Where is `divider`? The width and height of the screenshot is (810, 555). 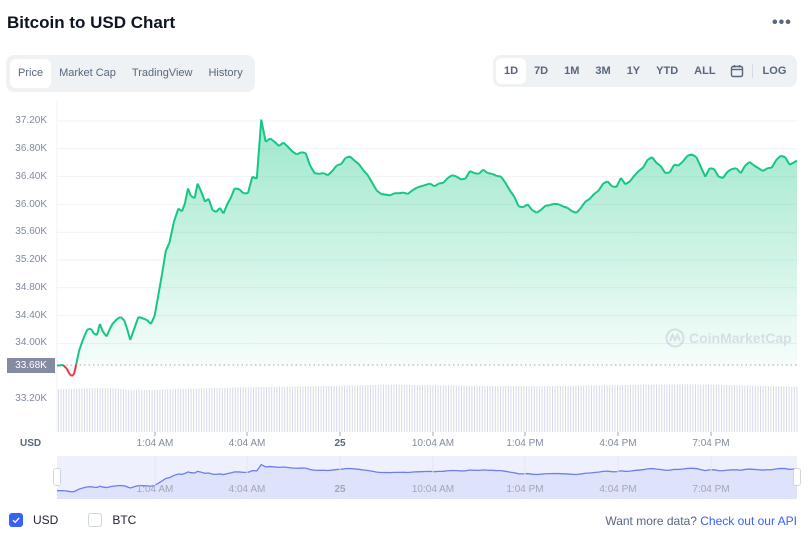
divider is located at coordinates (752, 71).